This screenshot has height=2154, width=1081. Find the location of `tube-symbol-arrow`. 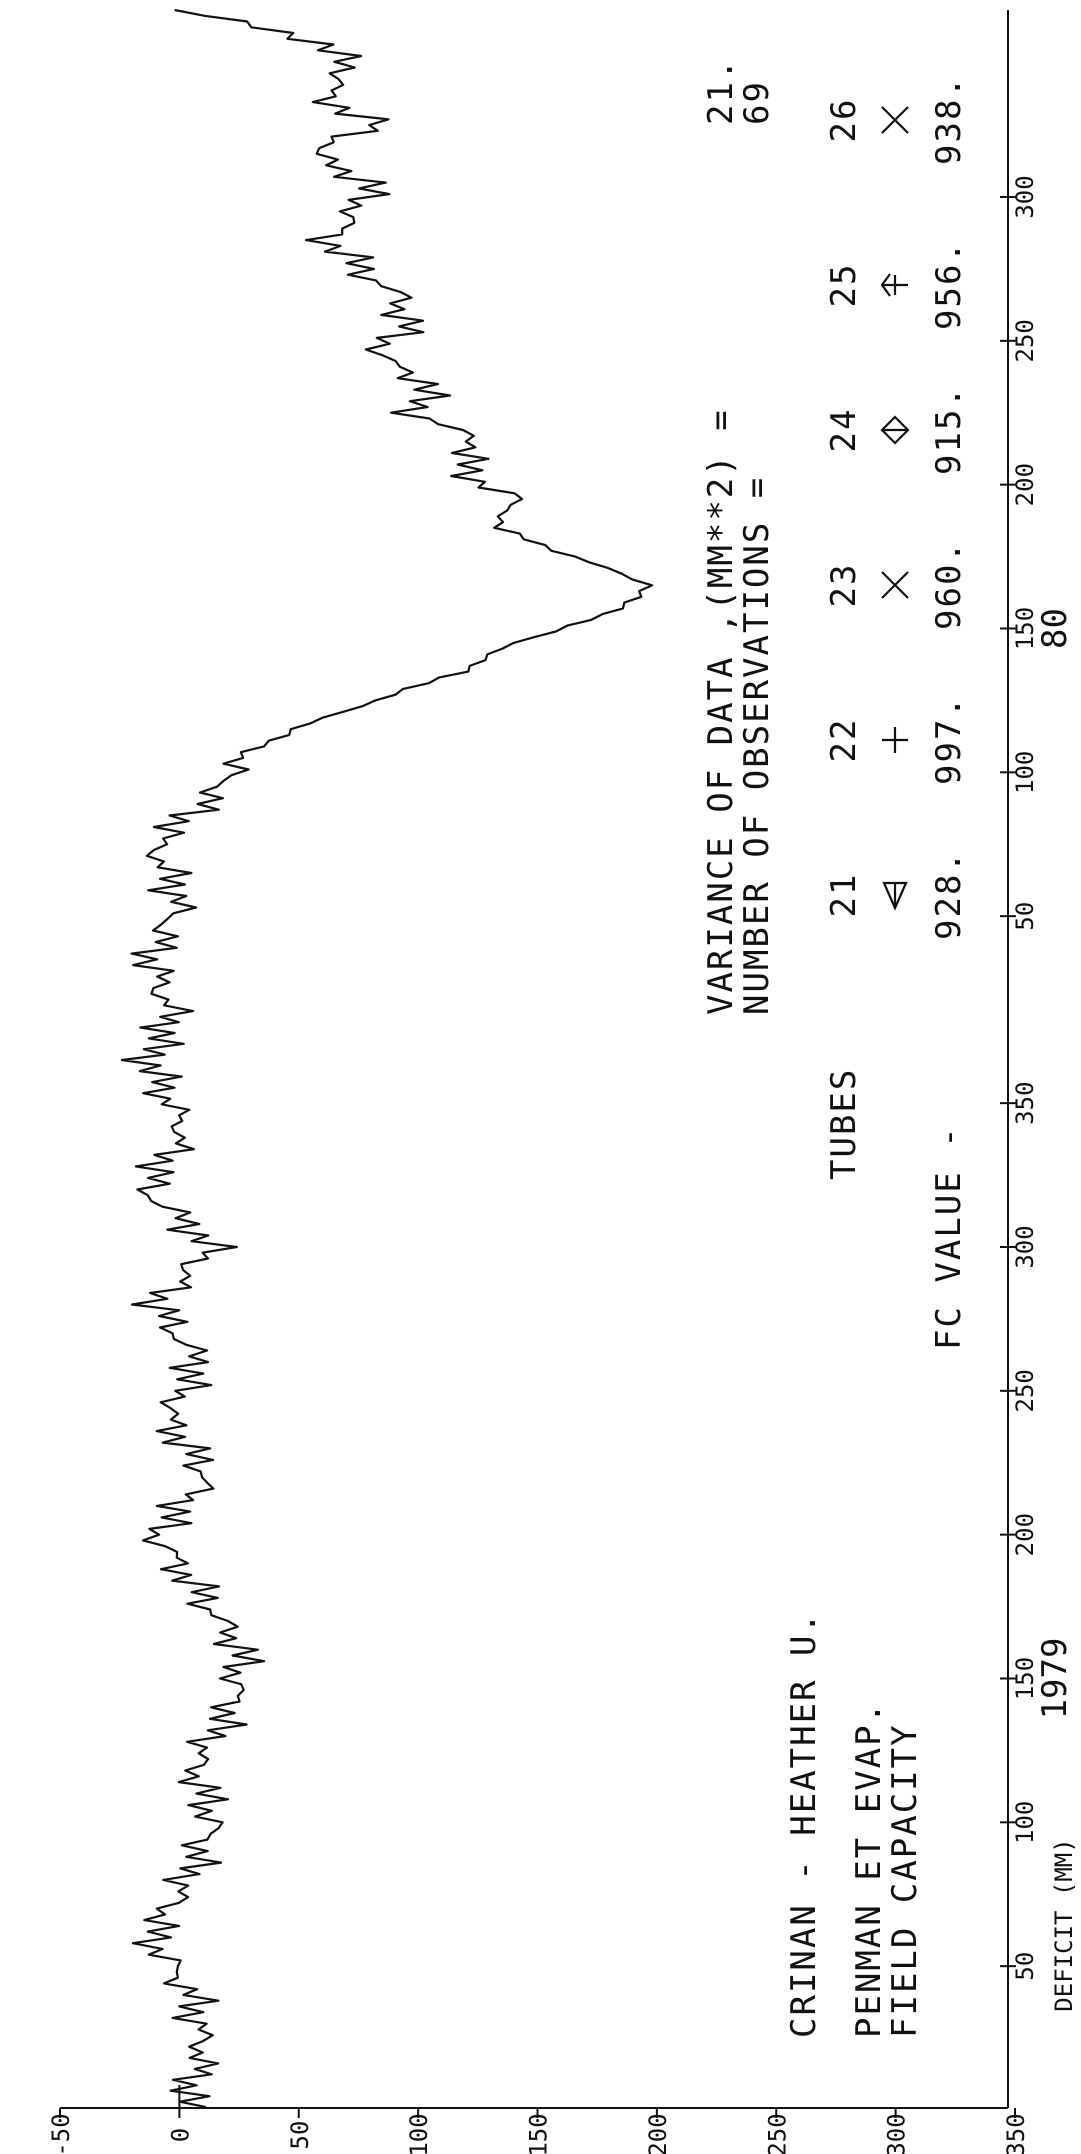

tube-symbol-arrow is located at coordinates (894, 285).